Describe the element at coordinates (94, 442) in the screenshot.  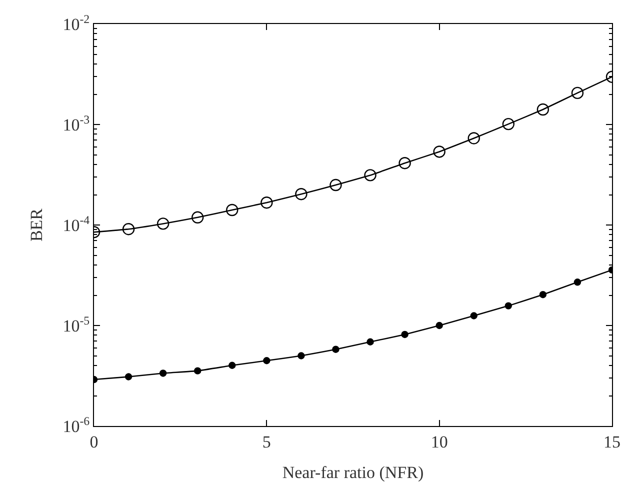
I see `x-tick-label: 0` at that location.